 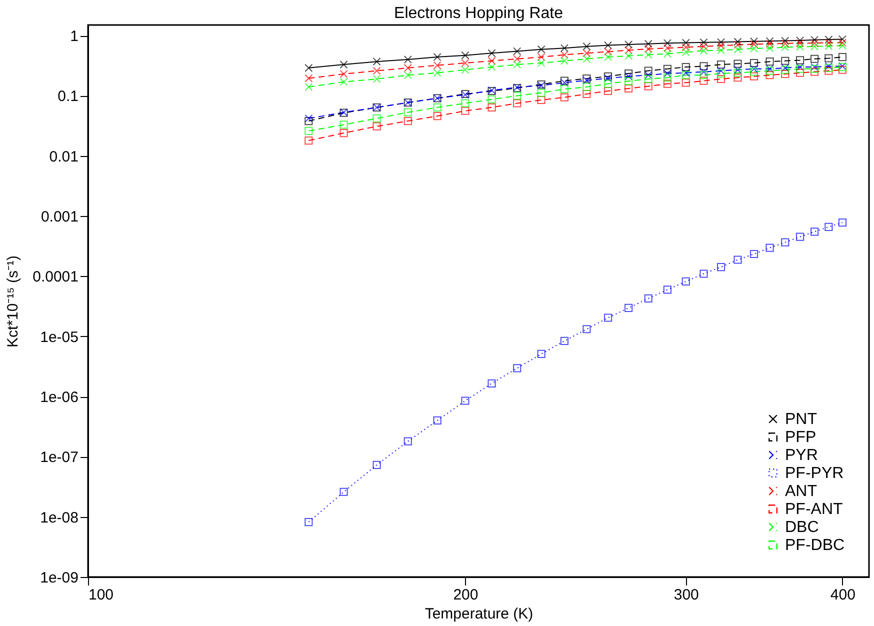 What do you see at coordinates (843, 595) in the screenshot?
I see `x-tick-label: 400` at bounding box center [843, 595].